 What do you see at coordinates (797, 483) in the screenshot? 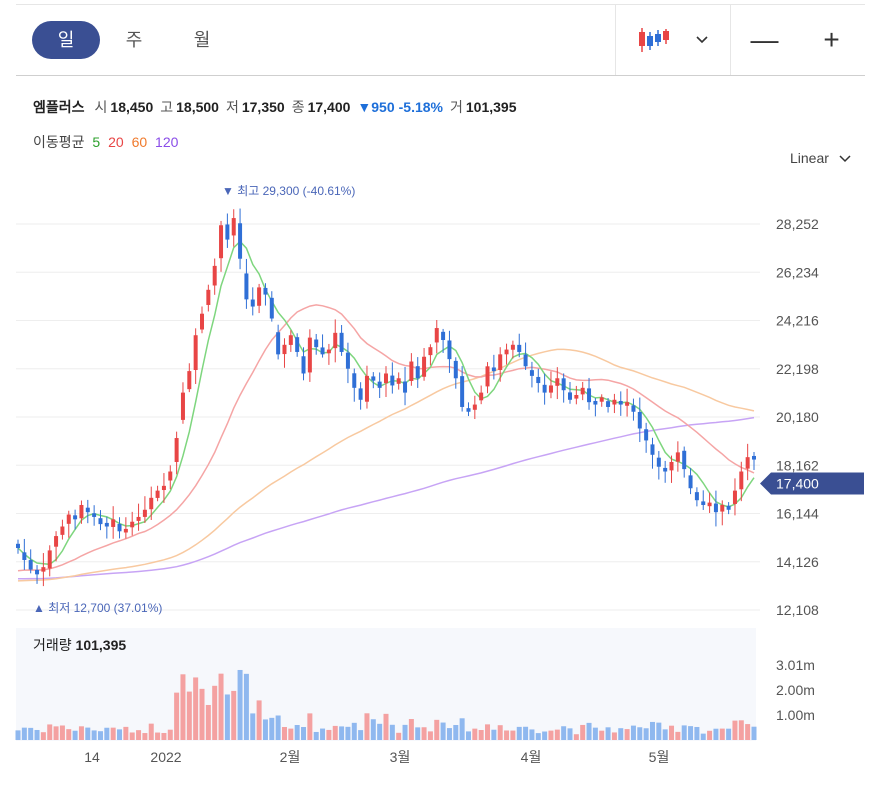
I see `current-price-label: 17,400` at bounding box center [797, 483].